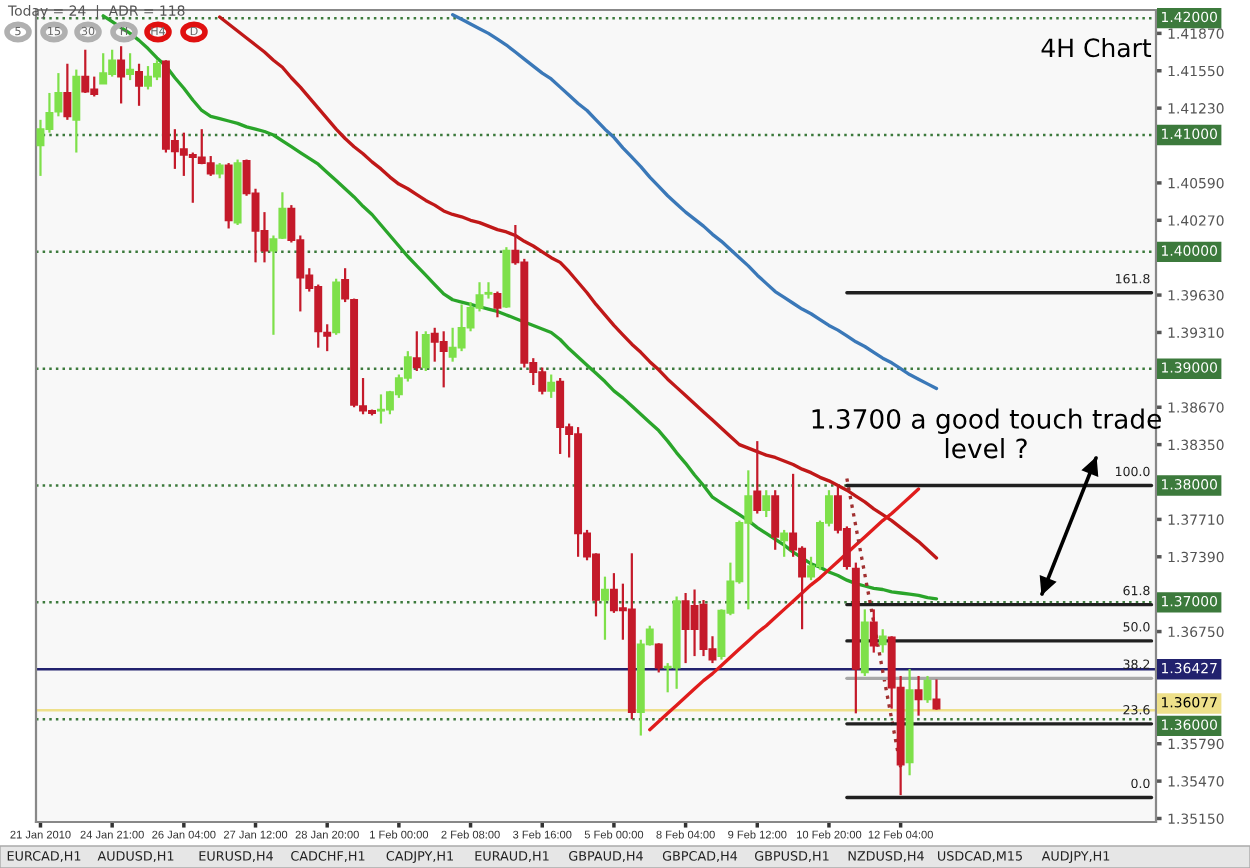  I want to click on annotation: 4H Chart, so click(1096, 47).